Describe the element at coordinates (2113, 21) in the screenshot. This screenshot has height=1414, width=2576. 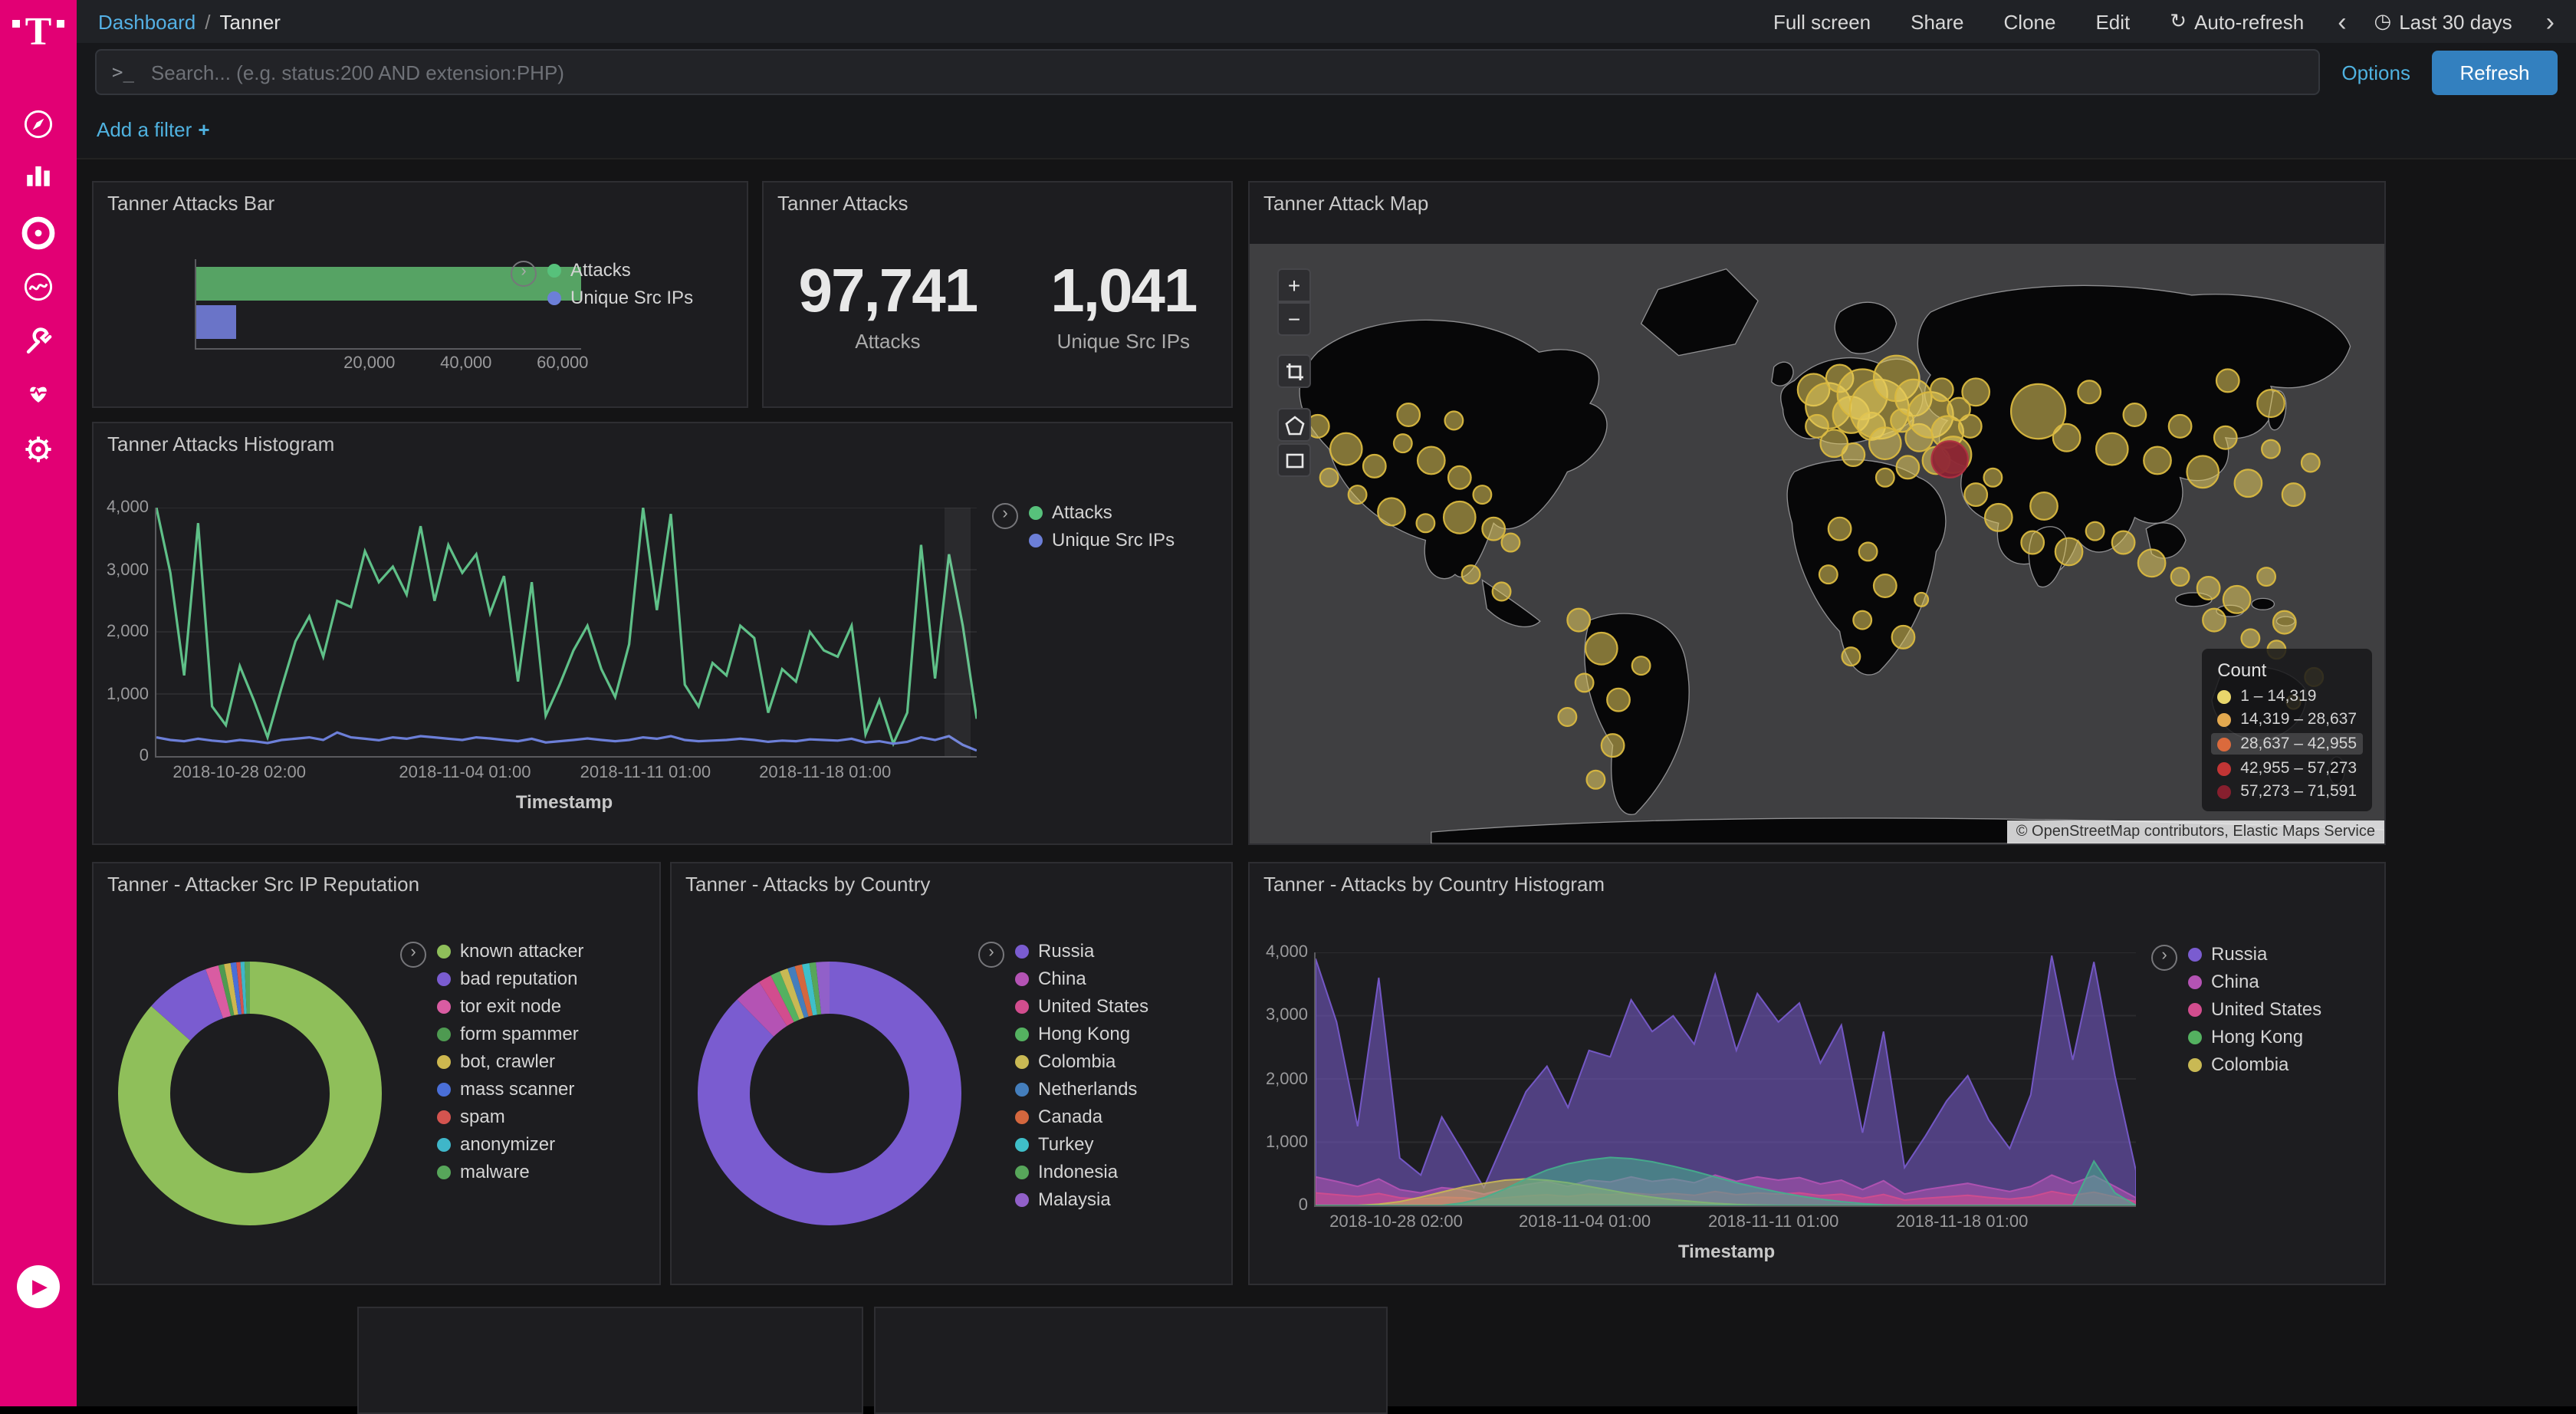
I see `edit-button: Edit` at that location.